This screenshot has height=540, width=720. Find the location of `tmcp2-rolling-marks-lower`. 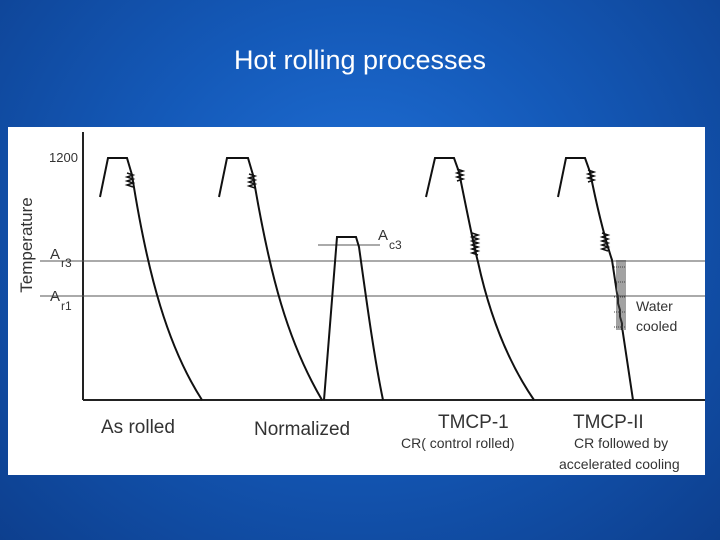

tmcp2-rolling-marks-lower is located at coordinates (605, 242).